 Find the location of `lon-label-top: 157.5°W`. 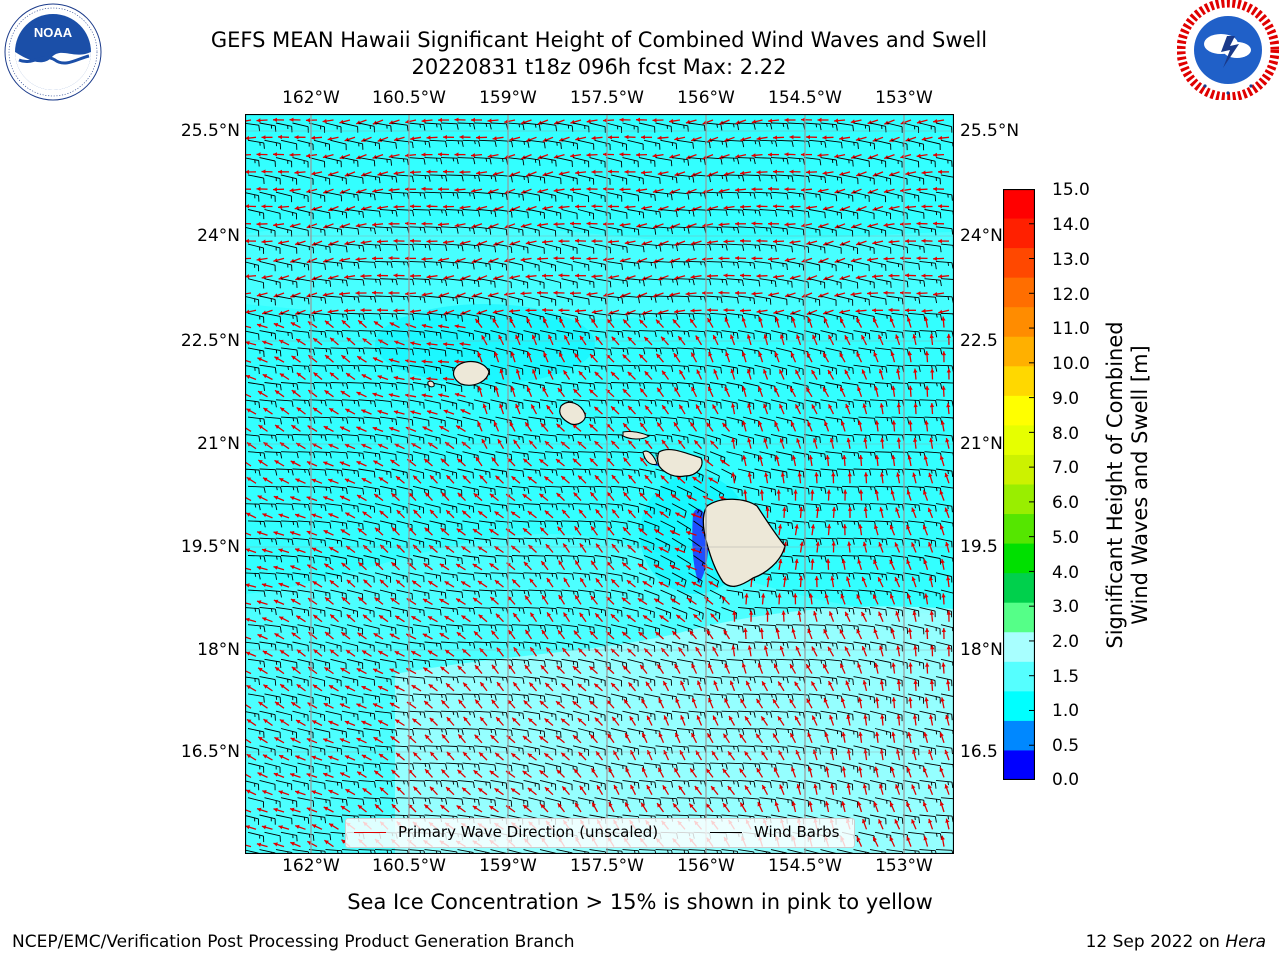

lon-label-top: 157.5°W is located at coordinates (607, 98).